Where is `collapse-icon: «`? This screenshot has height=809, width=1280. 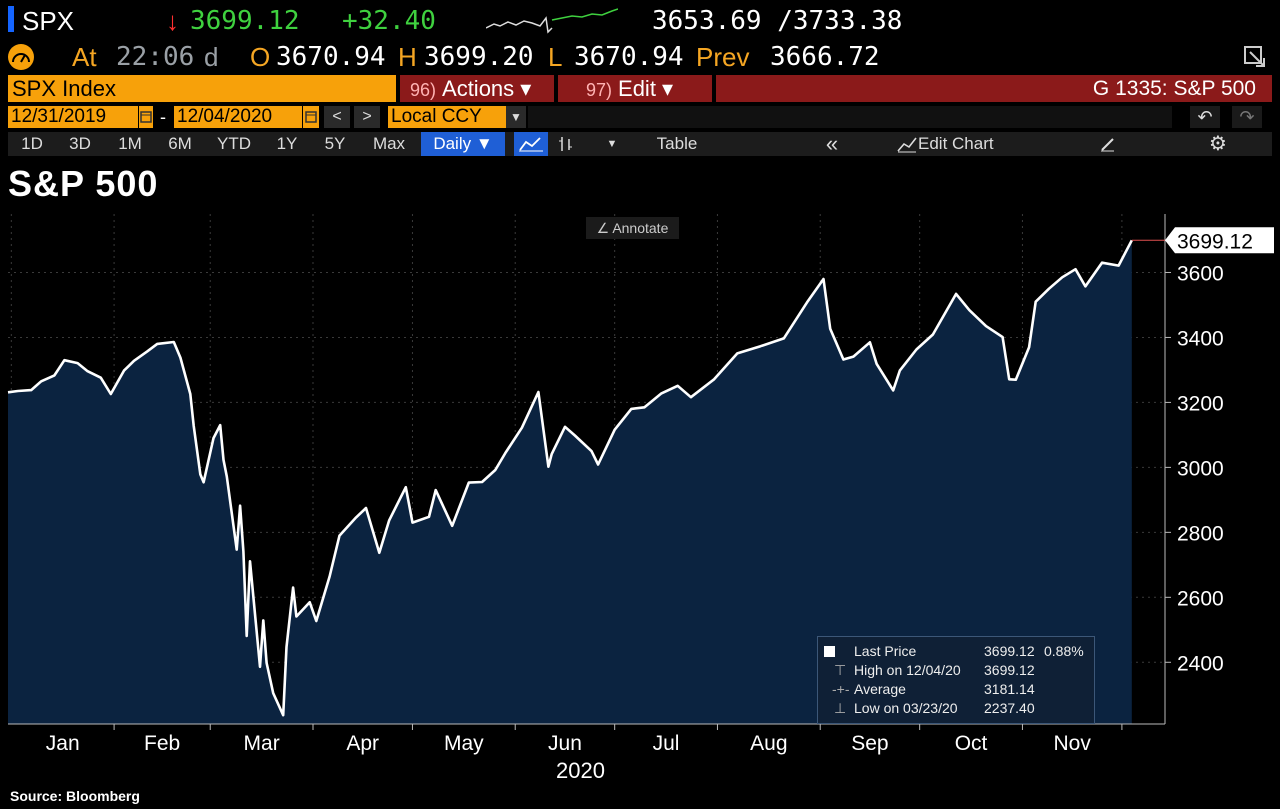 collapse-icon: « is located at coordinates (832, 143).